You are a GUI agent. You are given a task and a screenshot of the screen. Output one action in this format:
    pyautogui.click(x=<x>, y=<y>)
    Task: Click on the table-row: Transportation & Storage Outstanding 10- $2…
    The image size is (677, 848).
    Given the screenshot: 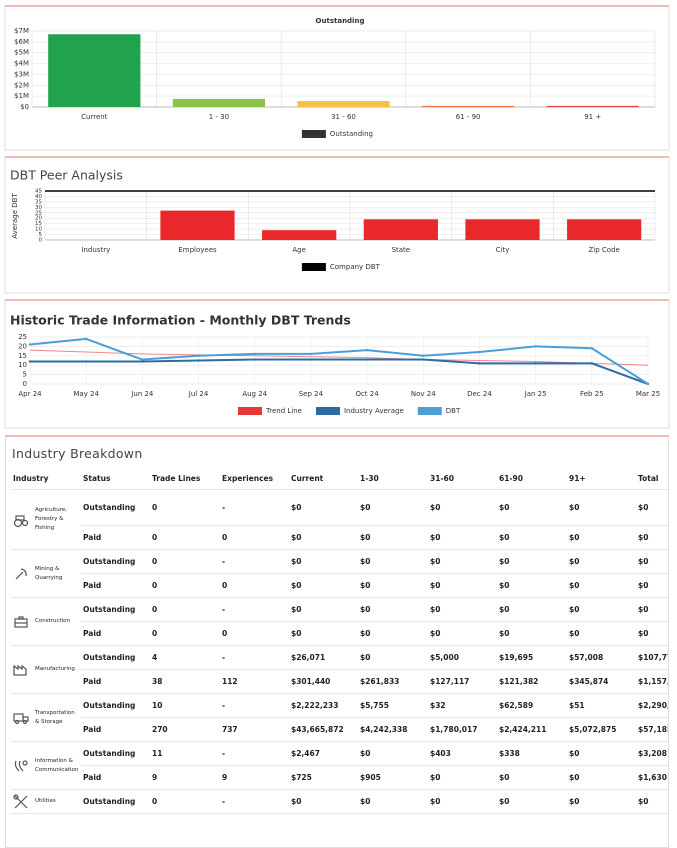 What is the action you would take?
    pyautogui.click(x=339, y=717)
    